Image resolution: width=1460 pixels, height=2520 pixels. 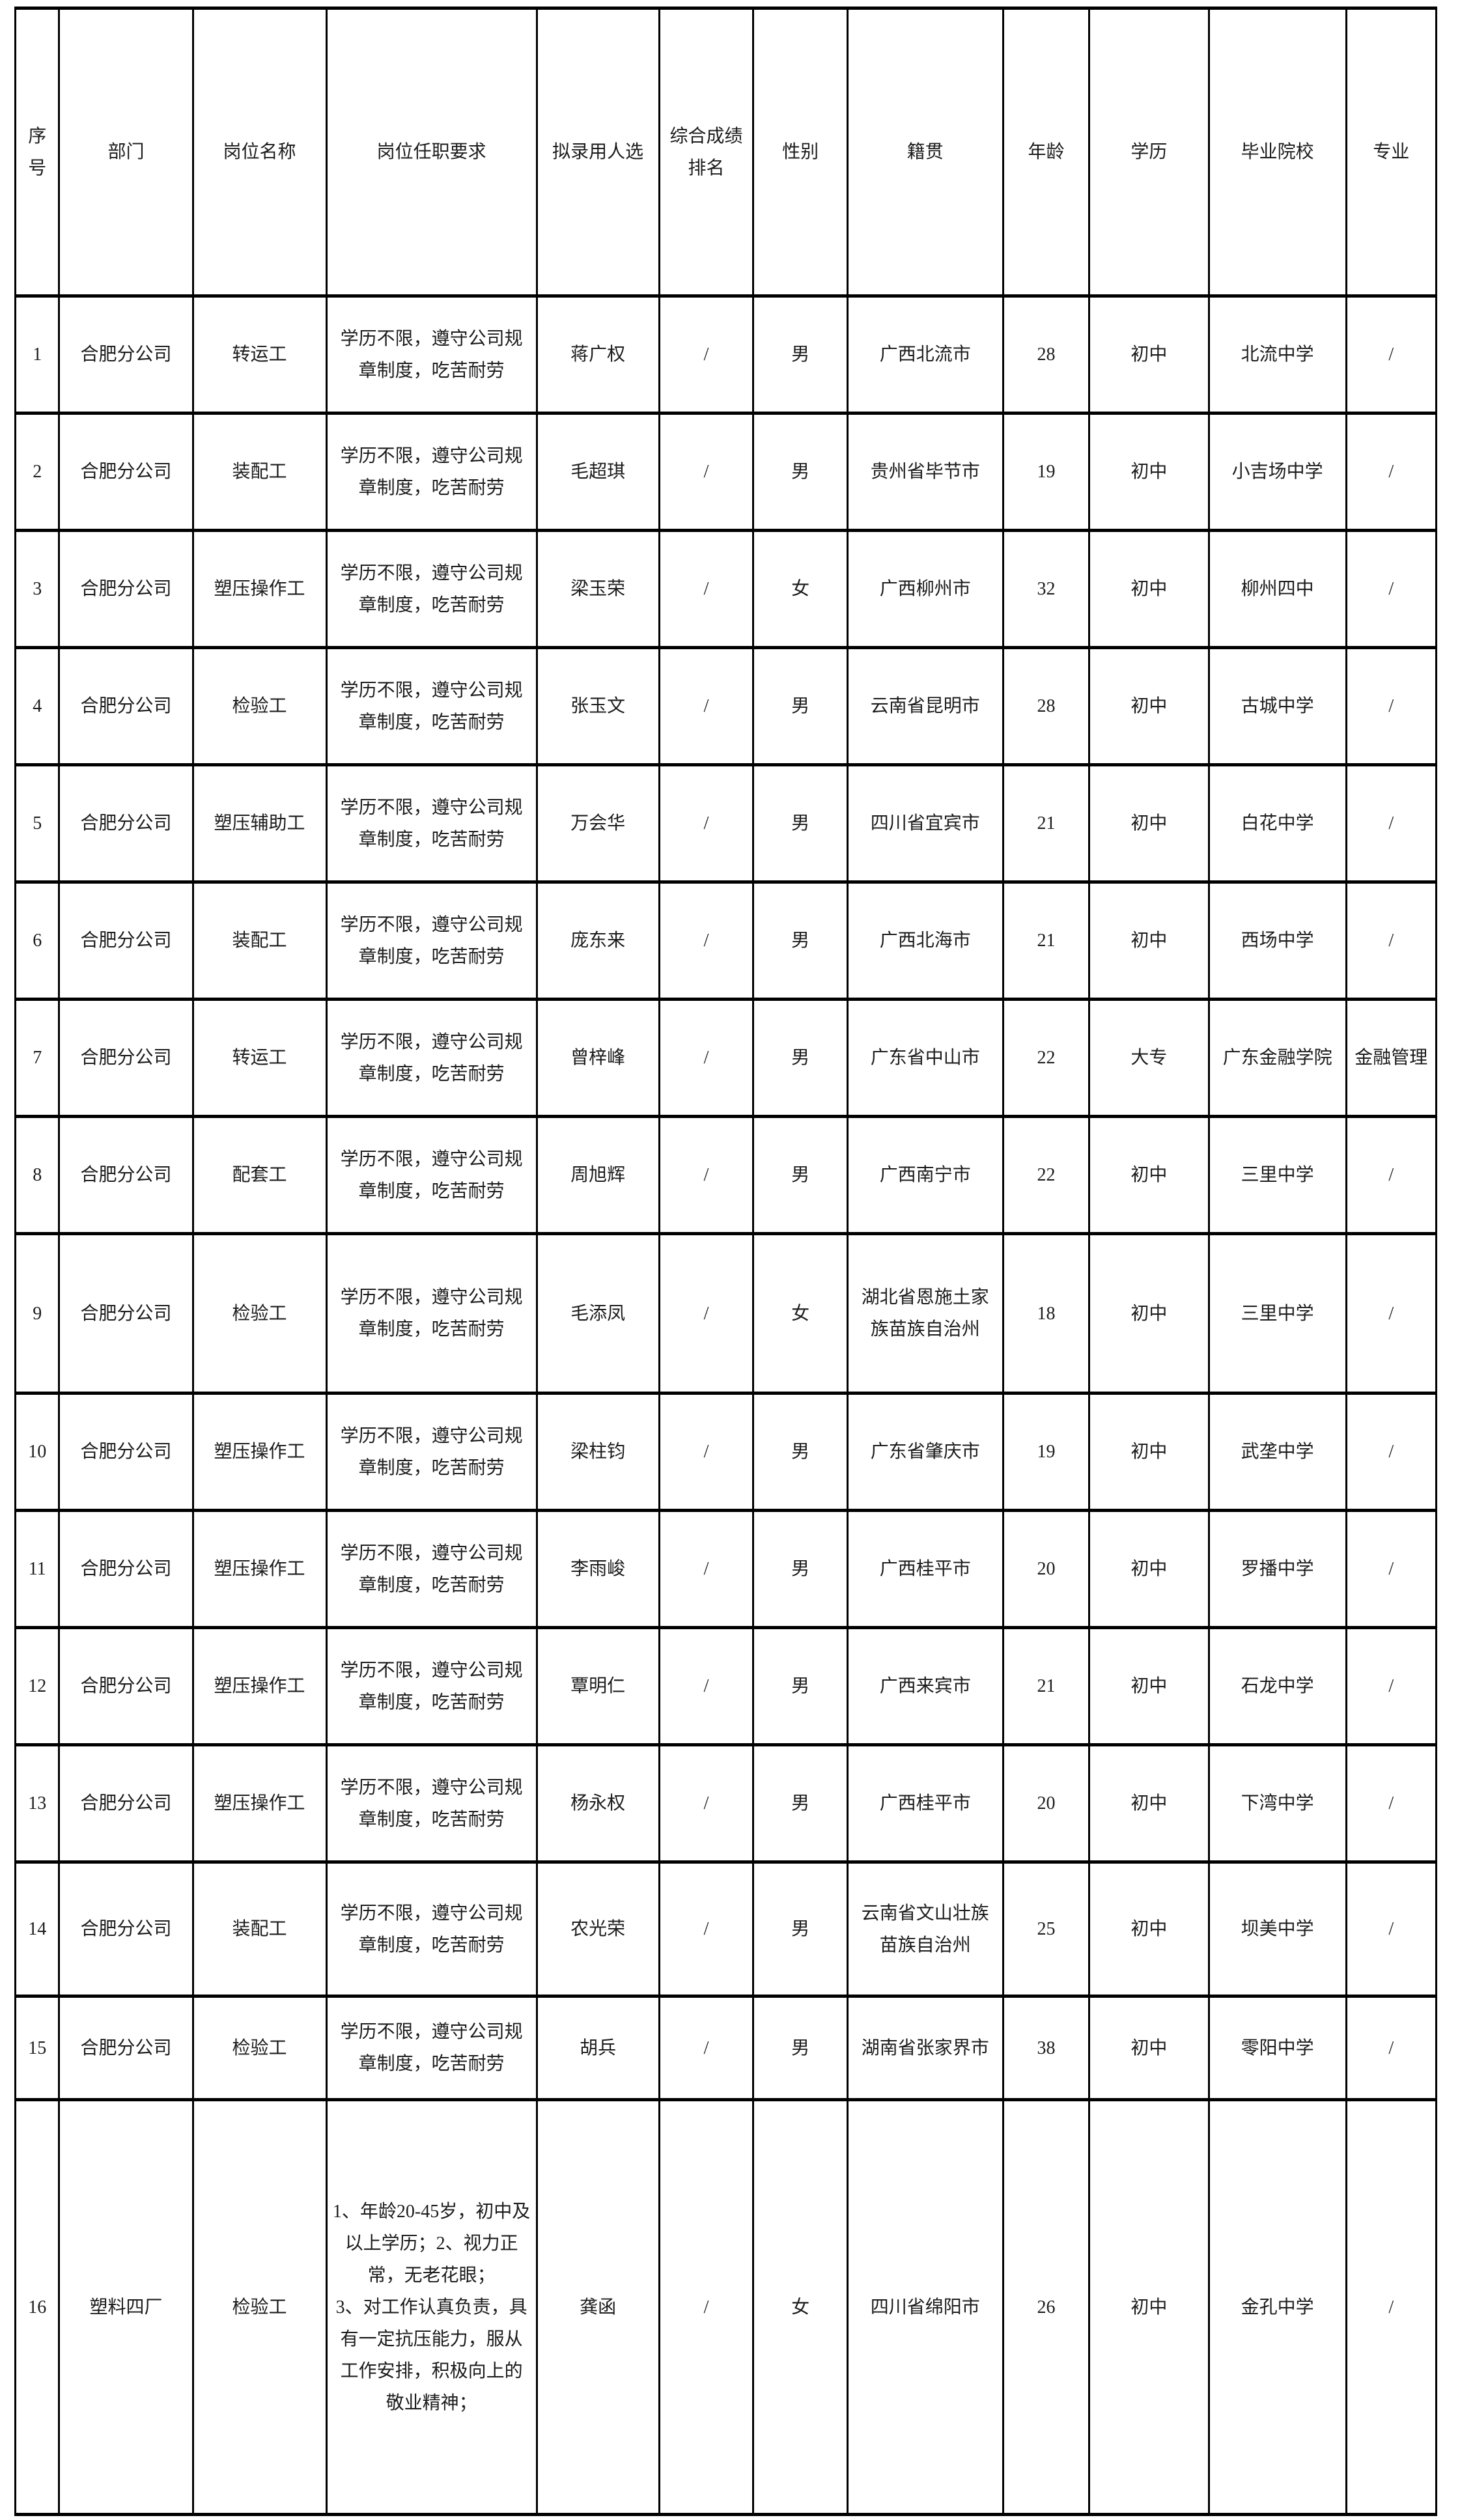 I want to click on table-cell: 38, so click(x=1046, y=2048).